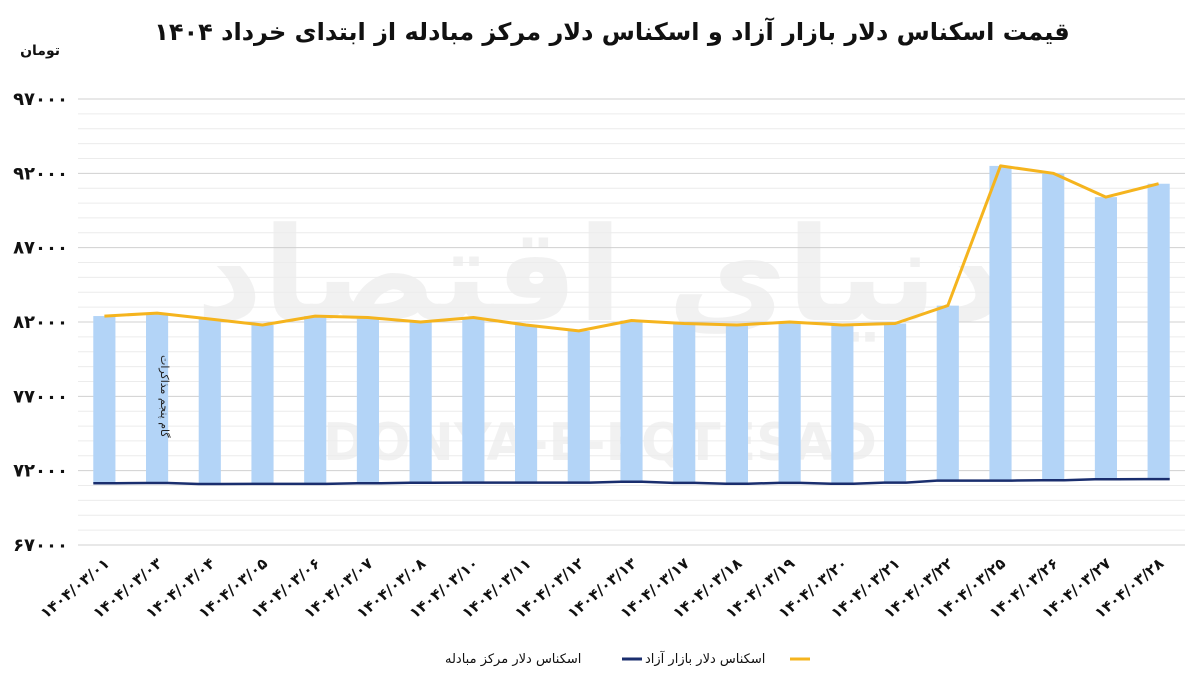 The image size is (1200, 677). What do you see at coordinates (40, 51) in the screenshot?
I see `y-axis-unit-label: تومان` at bounding box center [40, 51].